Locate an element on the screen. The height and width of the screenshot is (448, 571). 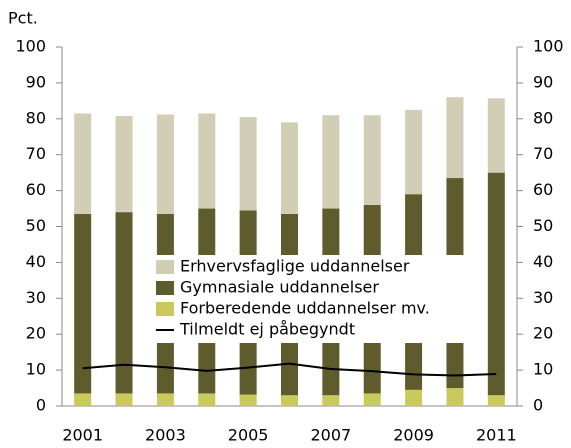
x-tick-label: 2005 is located at coordinates (248, 435).